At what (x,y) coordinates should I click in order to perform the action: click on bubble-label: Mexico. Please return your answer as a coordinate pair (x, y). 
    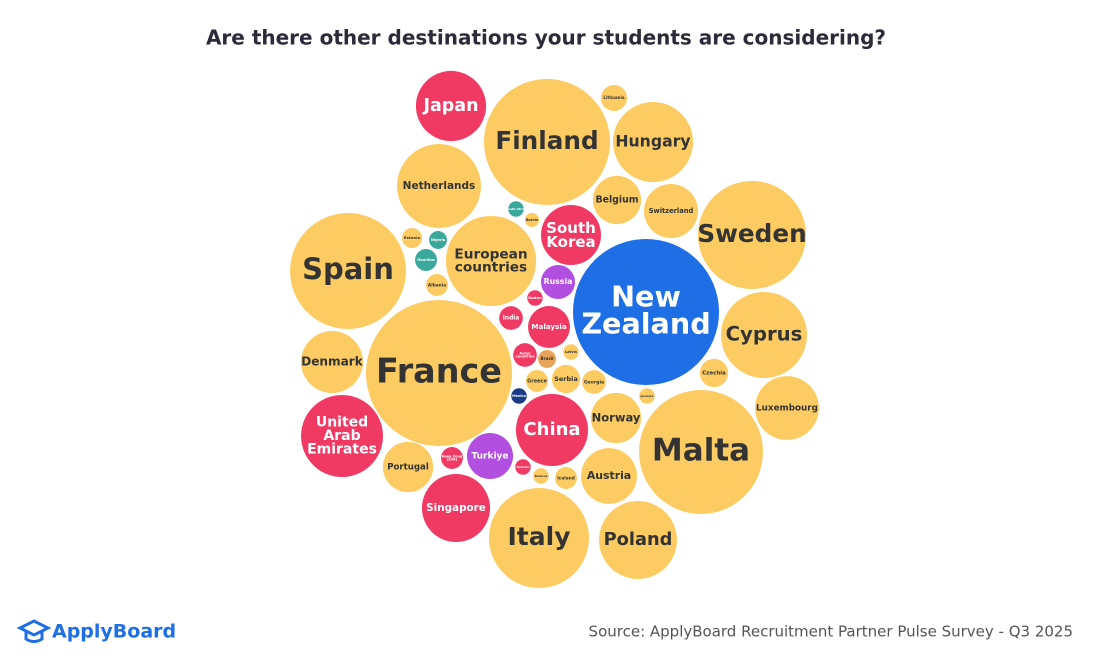
    Looking at the image, I should click on (519, 396).